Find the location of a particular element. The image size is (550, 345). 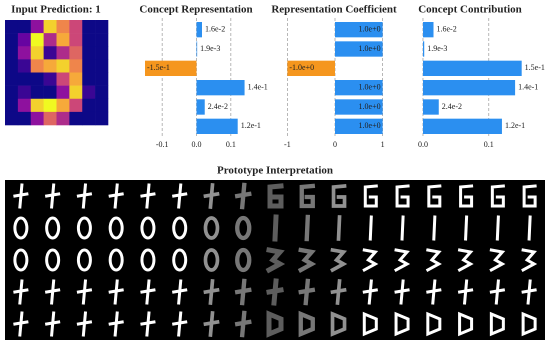

chart-title: Prototype Interpretation is located at coordinates (275, 171).